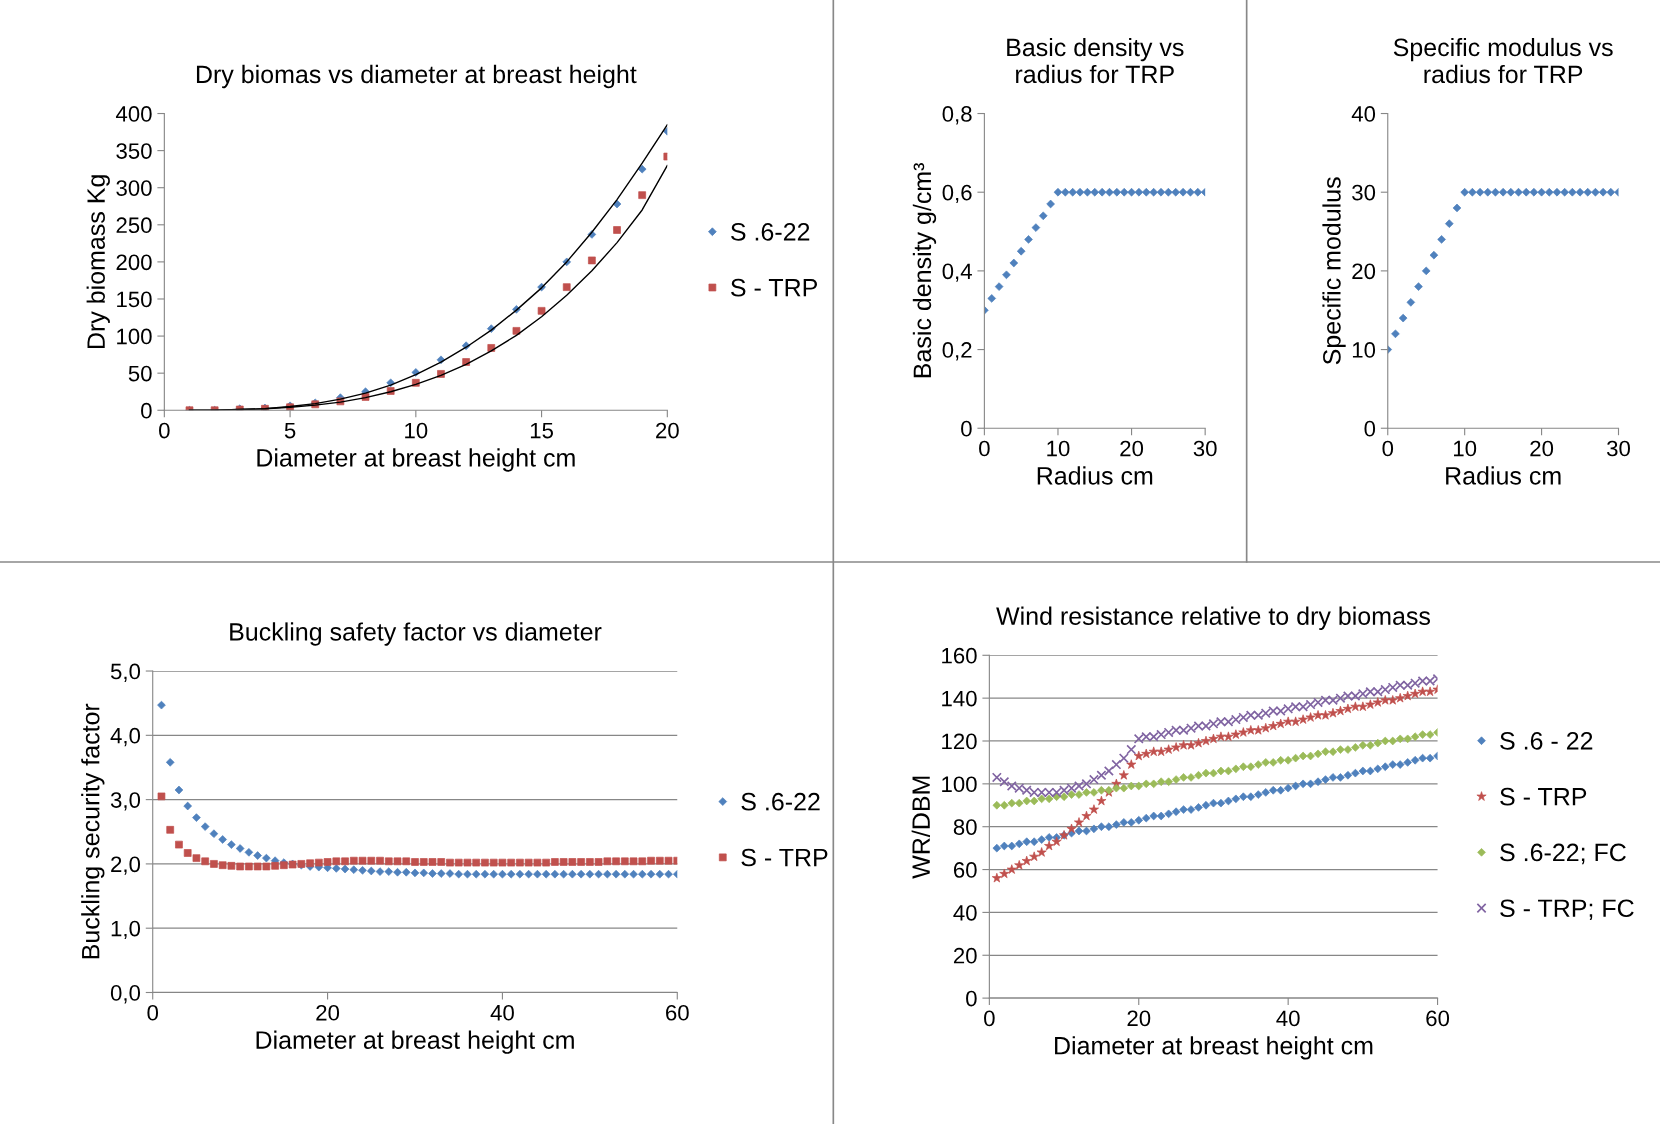  Describe the element at coordinates (133, 114) in the screenshot. I see `y-tick-label: 400` at that location.